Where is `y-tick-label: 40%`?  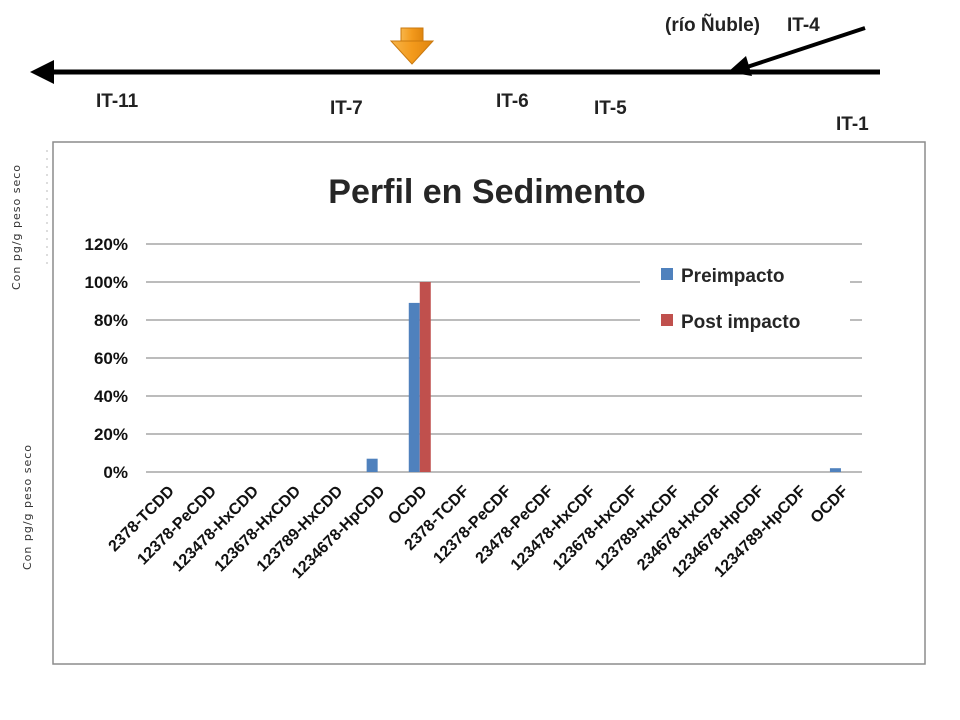 y-tick-label: 40% is located at coordinates (111, 396).